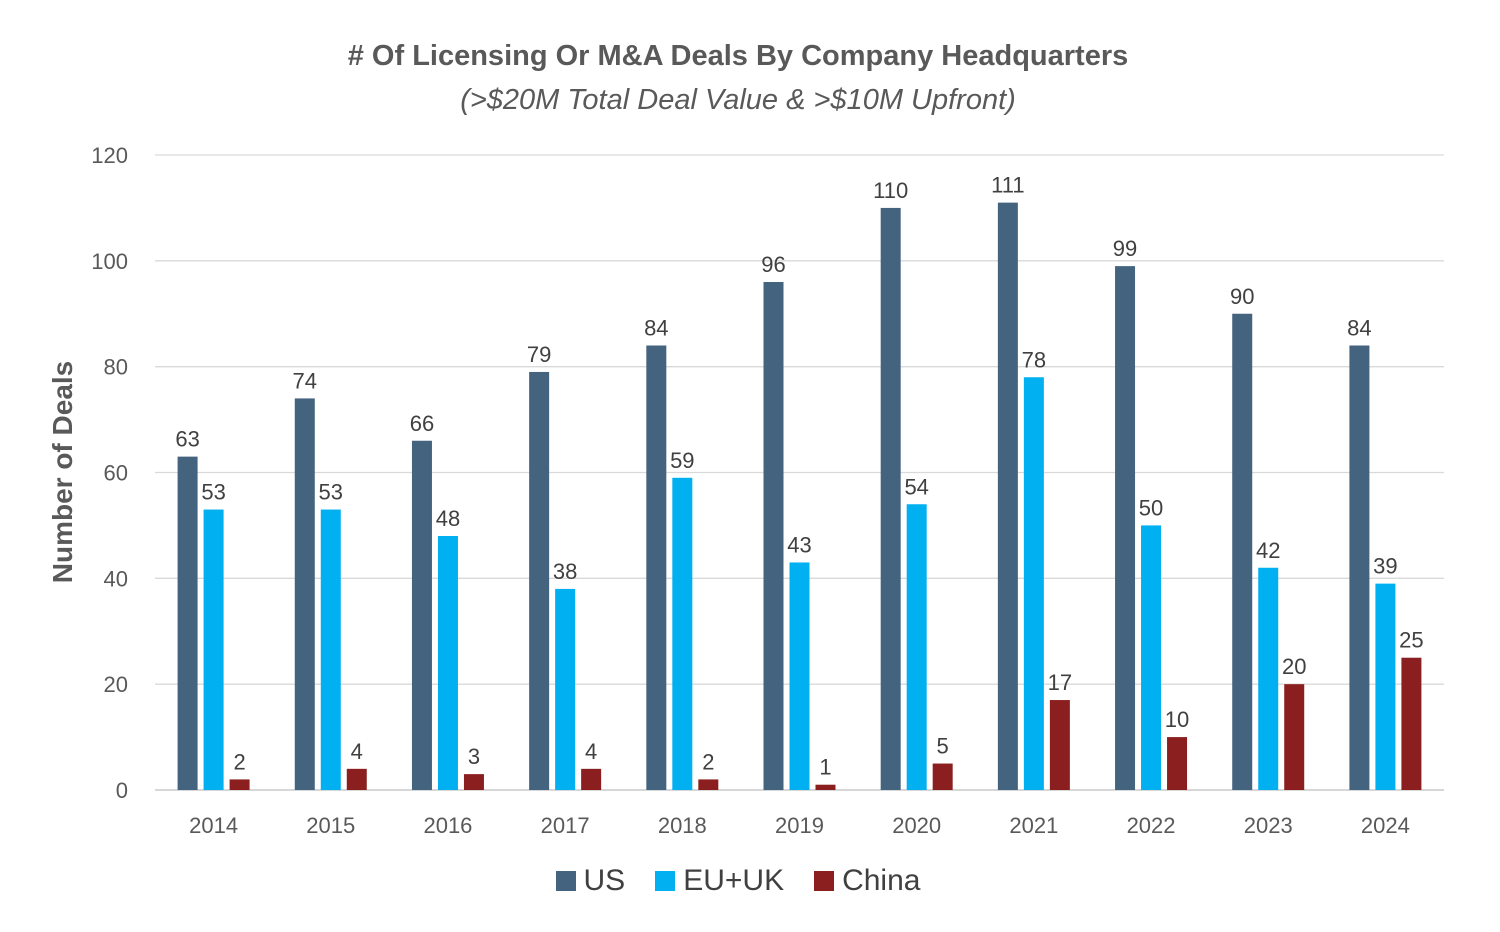  Describe the element at coordinates (1007, 496) in the screenshot. I see `bar-us-2021` at that location.